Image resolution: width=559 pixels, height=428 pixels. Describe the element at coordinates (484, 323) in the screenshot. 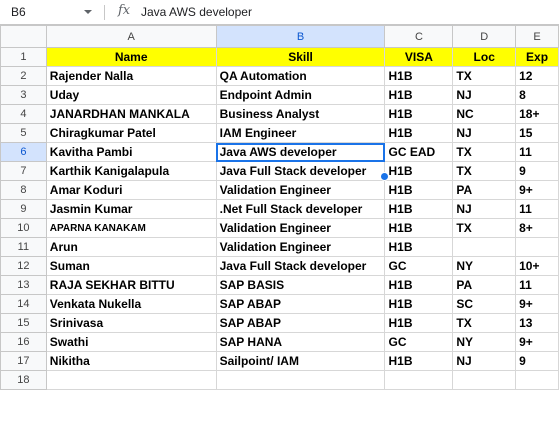

I see `cell-d15: TX` at that location.